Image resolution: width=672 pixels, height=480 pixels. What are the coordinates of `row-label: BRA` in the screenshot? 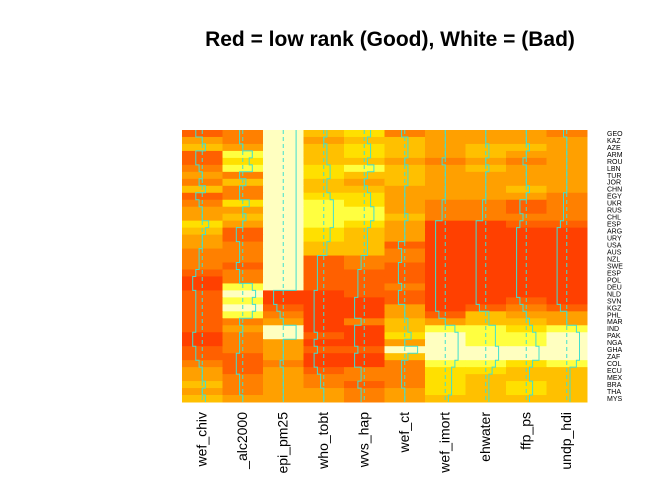 It's located at (614, 385).